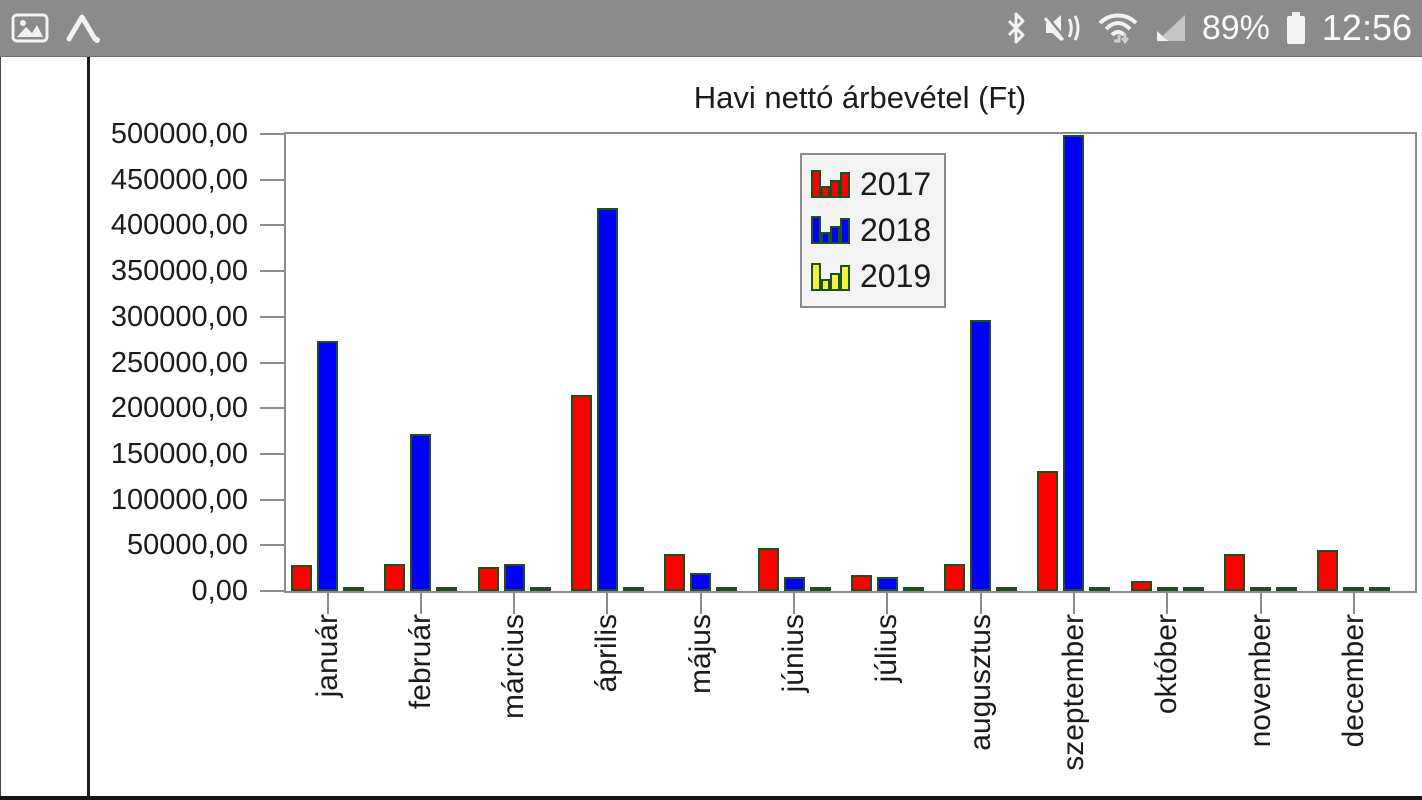  Describe the element at coordinates (179, 499) in the screenshot. I see `y-axis-label: 100000,00` at that location.